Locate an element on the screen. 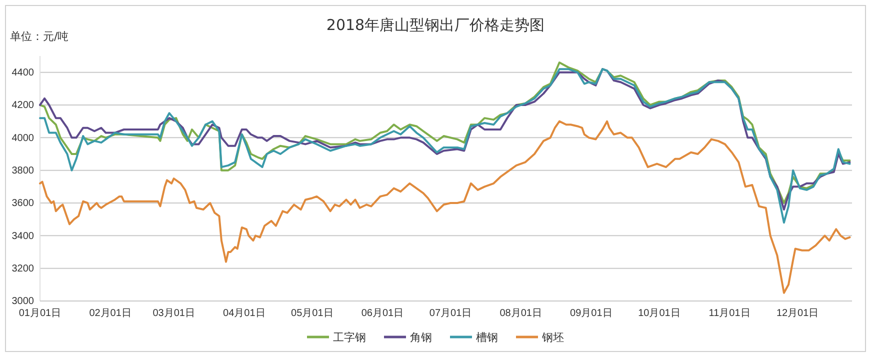 Image resolution: width=871 pixels, height=357 pixels. x-tick-label: 12月01日 is located at coordinates (797, 314).